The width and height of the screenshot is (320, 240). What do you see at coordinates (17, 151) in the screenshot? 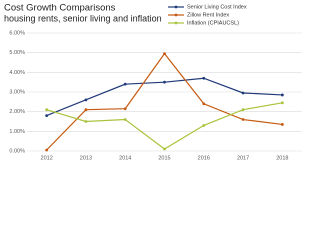
I see `y-tick-label: 0.00%` at bounding box center [17, 151].